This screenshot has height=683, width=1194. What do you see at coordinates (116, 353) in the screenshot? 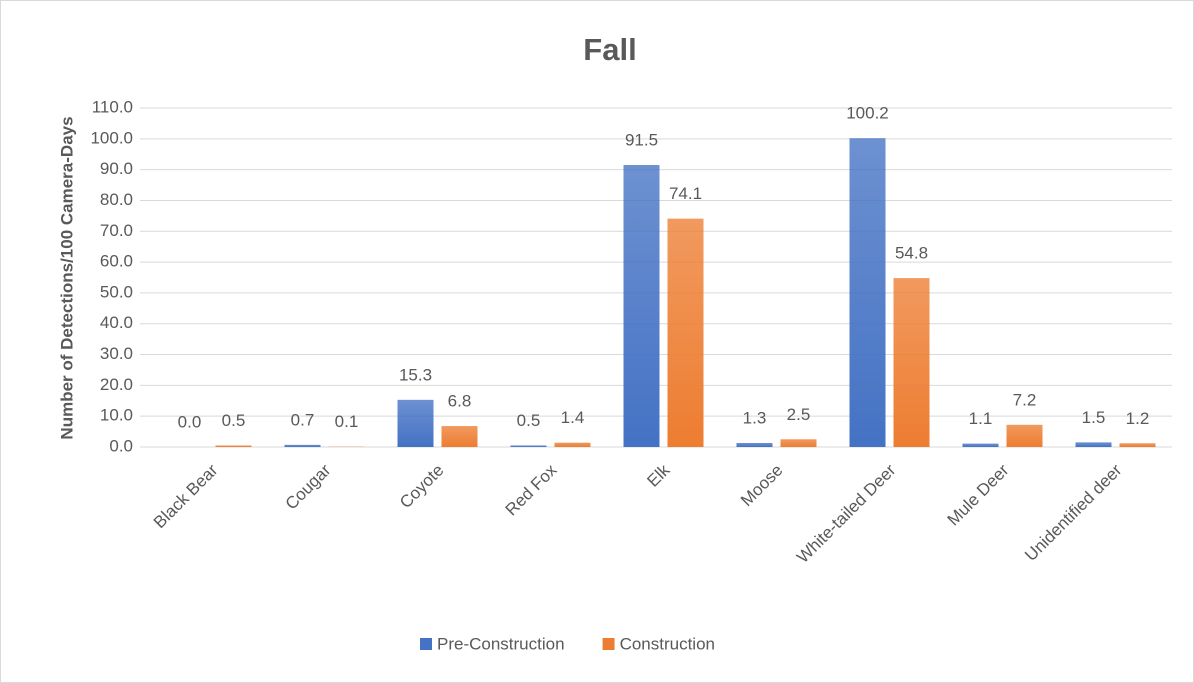
I see `y-tick-label: 30.0` at bounding box center [116, 353].